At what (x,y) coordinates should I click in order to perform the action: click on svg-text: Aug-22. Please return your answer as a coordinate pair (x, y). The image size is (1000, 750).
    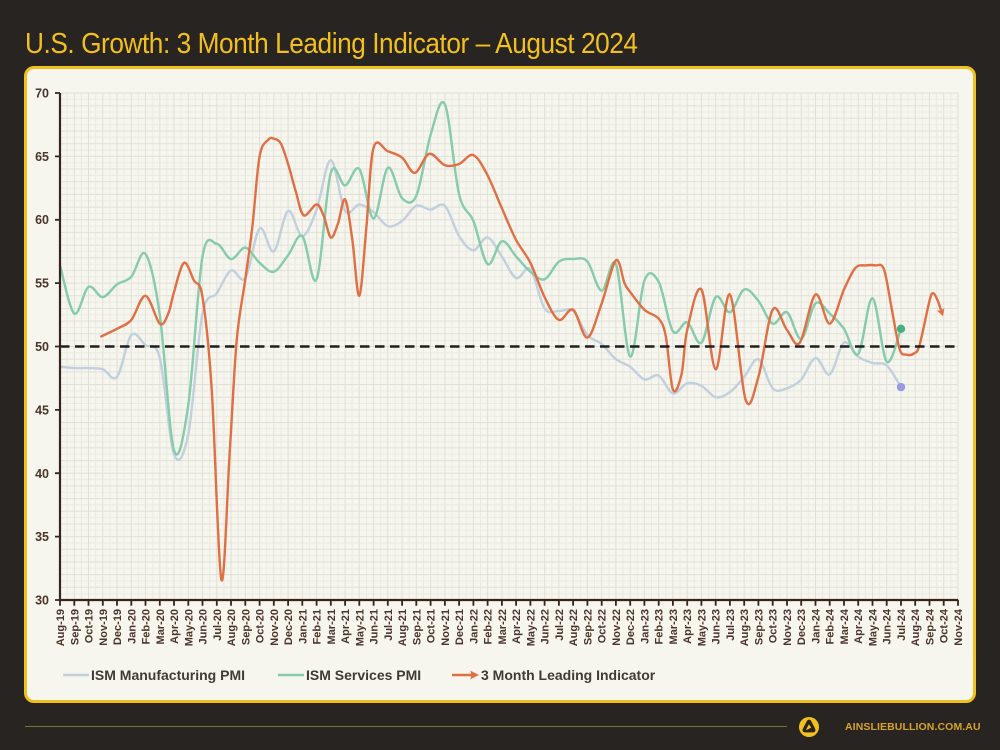
    Looking at the image, I should click on (574, 627).